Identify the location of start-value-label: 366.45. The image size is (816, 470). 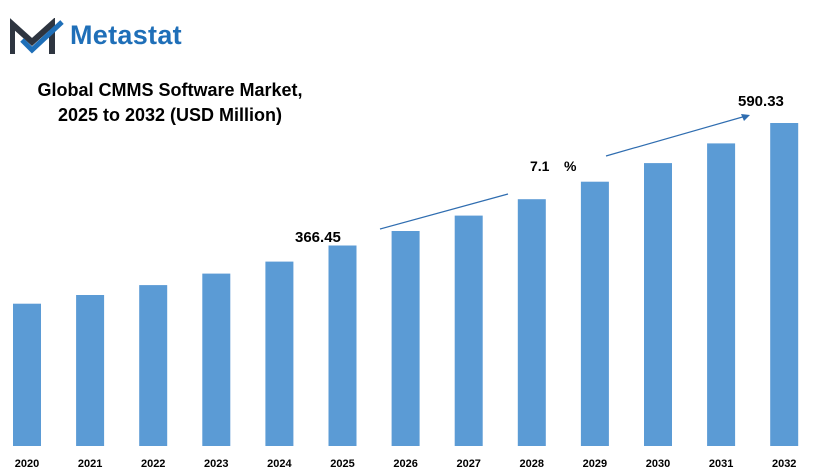
(318, 237).